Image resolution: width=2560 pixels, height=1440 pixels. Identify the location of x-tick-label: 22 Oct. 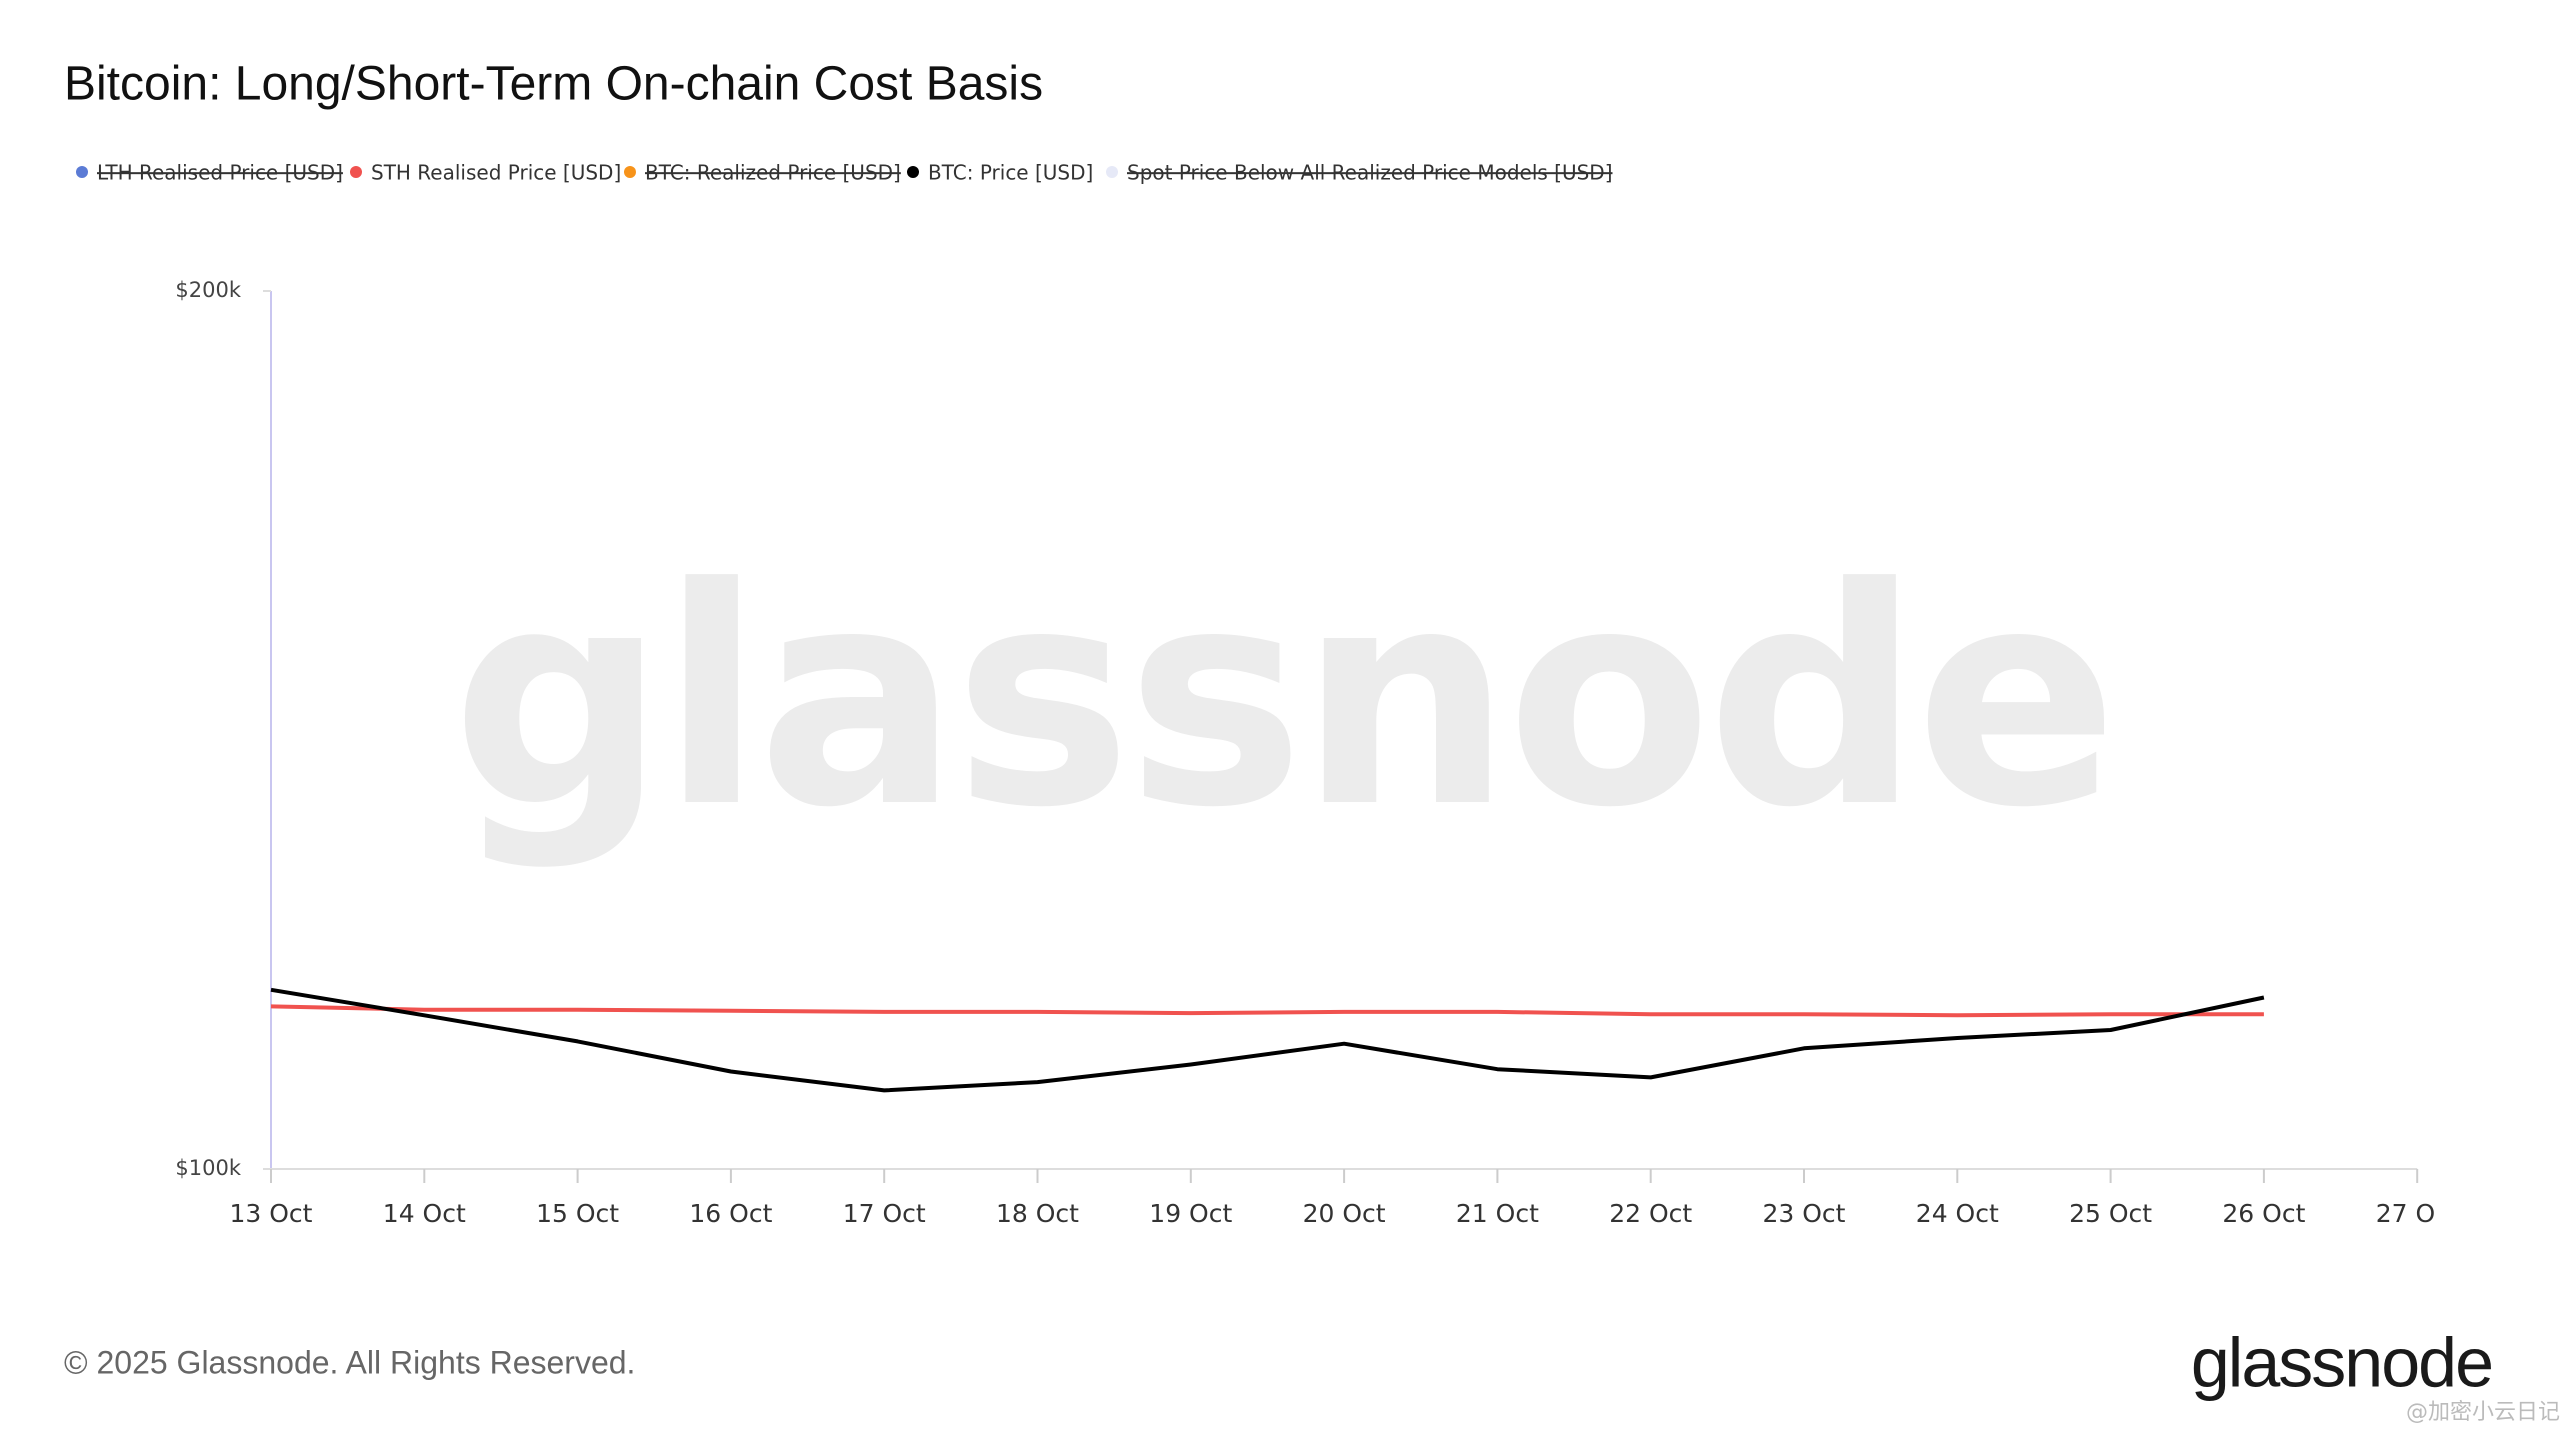
(1650, 1213).